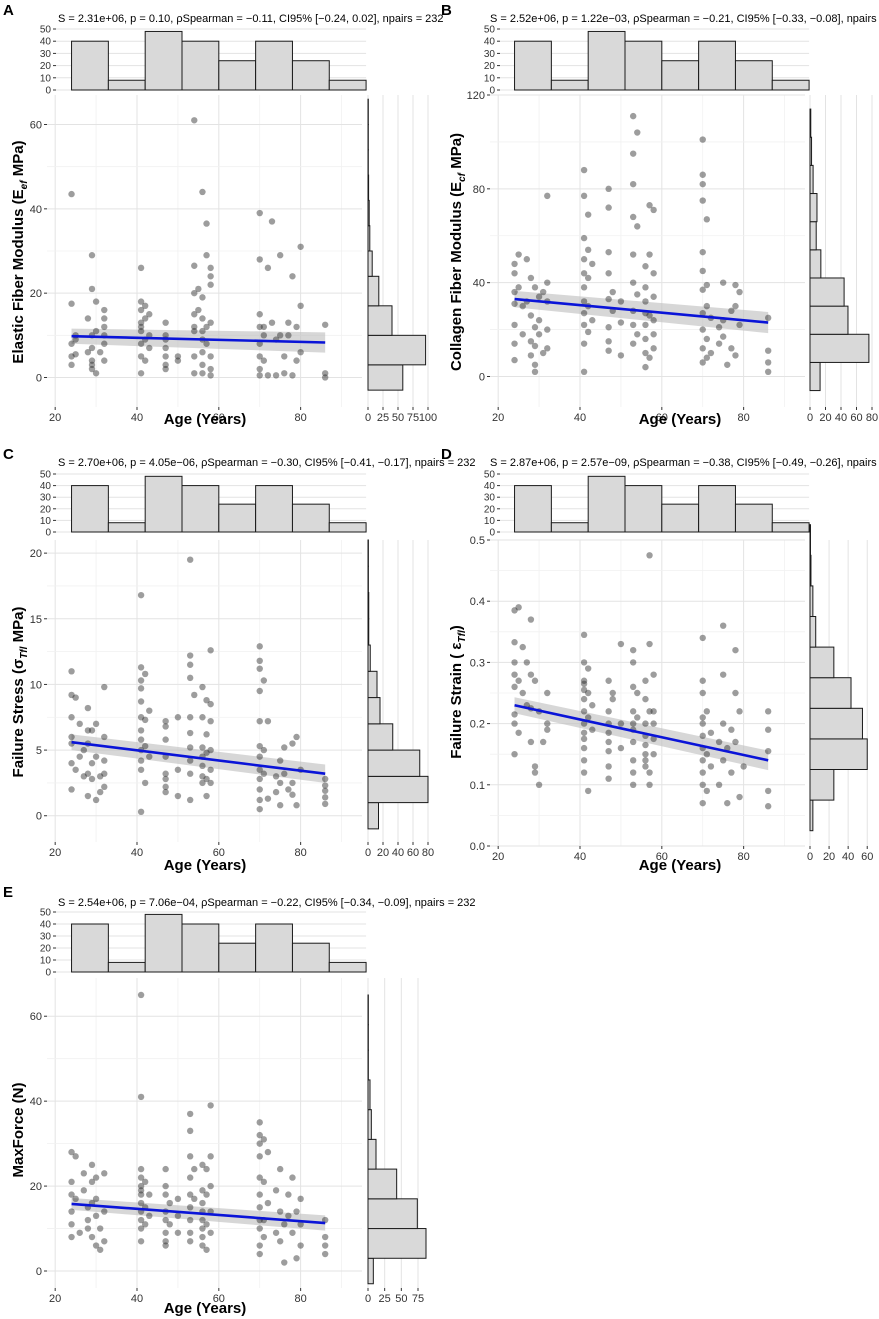 This screenshot has width=879, height=1319. Describe the element at coordinates (476, 96) in the screenshot. I see `y-tick-label: 120` at that location.